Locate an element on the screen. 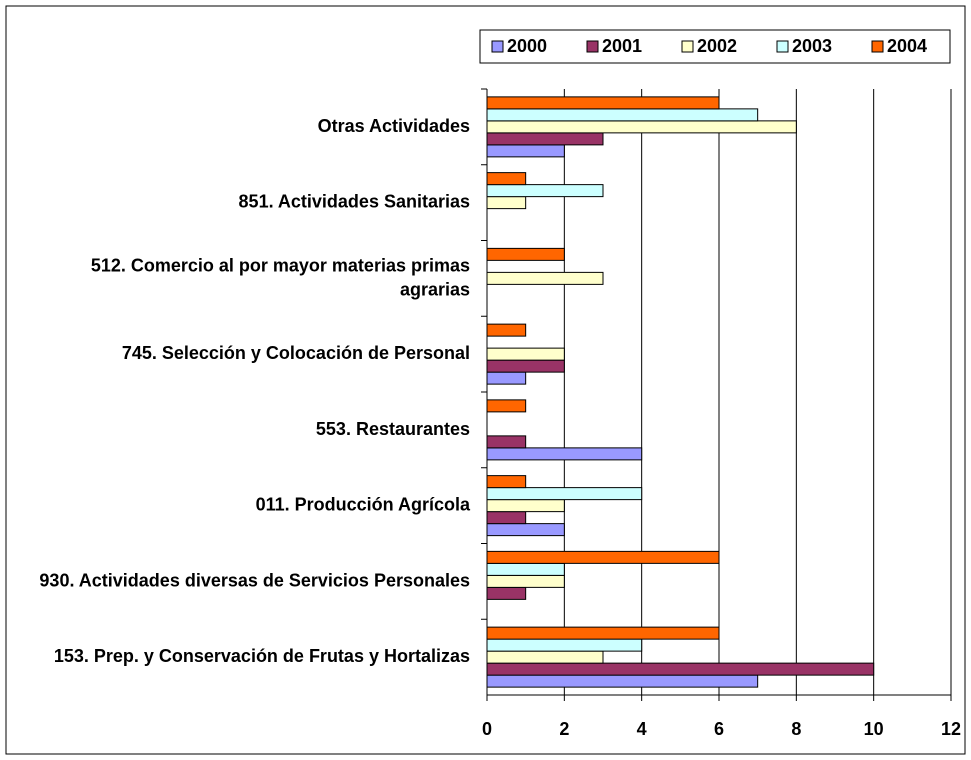 This screenshot has width=971, height=760. x-tick-label: 0 is located at coordinates (487, 729).